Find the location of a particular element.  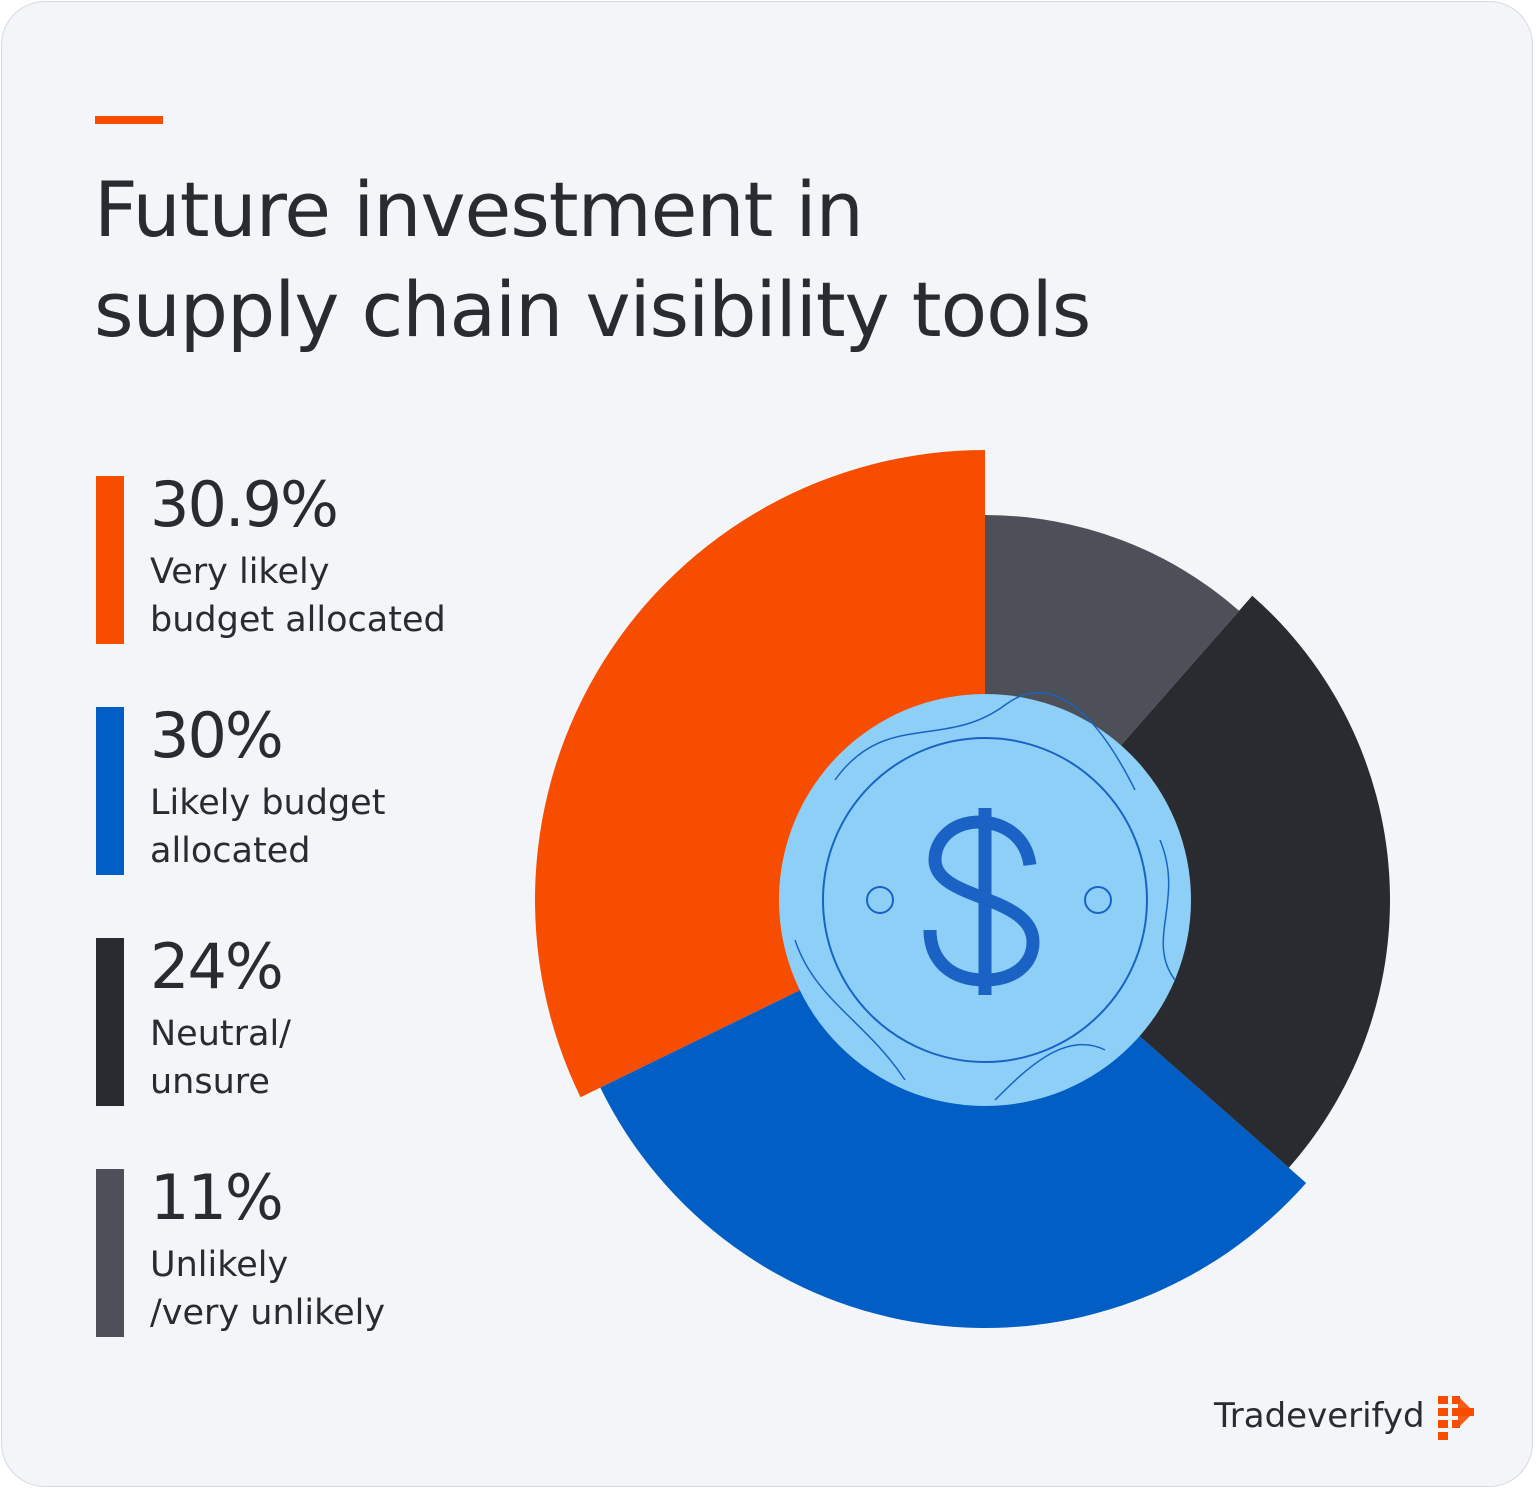

legend-label: Unlikely /very unlikely is located at coordinates (268, 1289).